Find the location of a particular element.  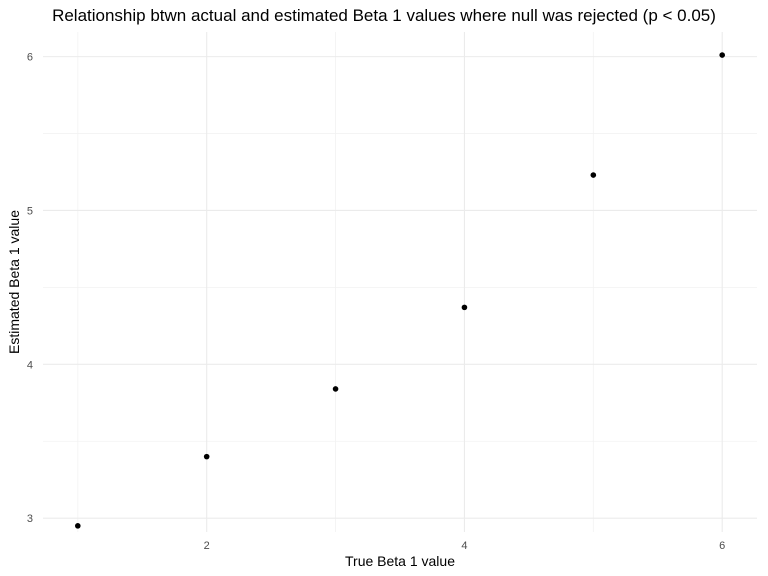

y-tick-label: 4 is located at coordinates (30, 365).